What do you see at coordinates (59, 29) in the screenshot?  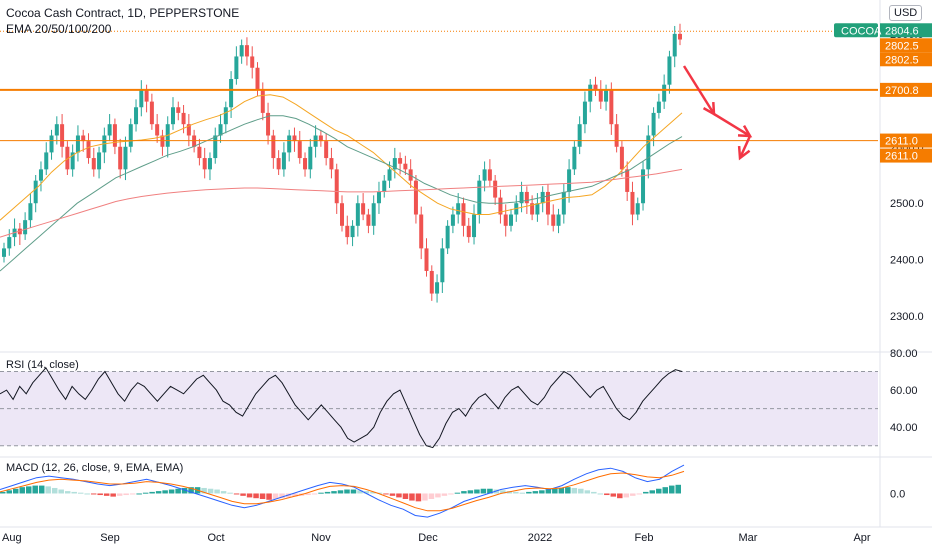 I see `ema-legend: EMA 20/50/100/200` at bounding box center [59, 29].